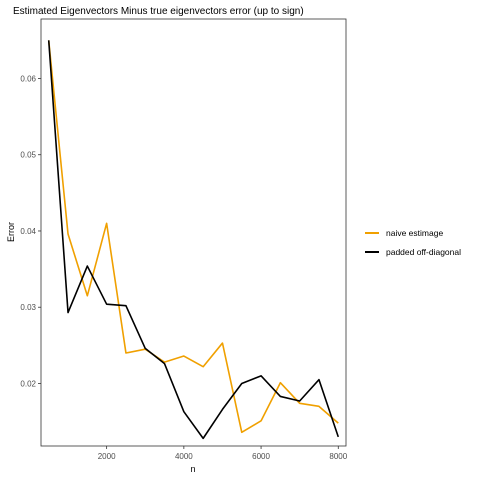 This screenshot has width=480, height=480. Describe the element at coordinates (413, 242) in the screenshot. I see `legend: naive estimage padded off-diagonal` at that location.